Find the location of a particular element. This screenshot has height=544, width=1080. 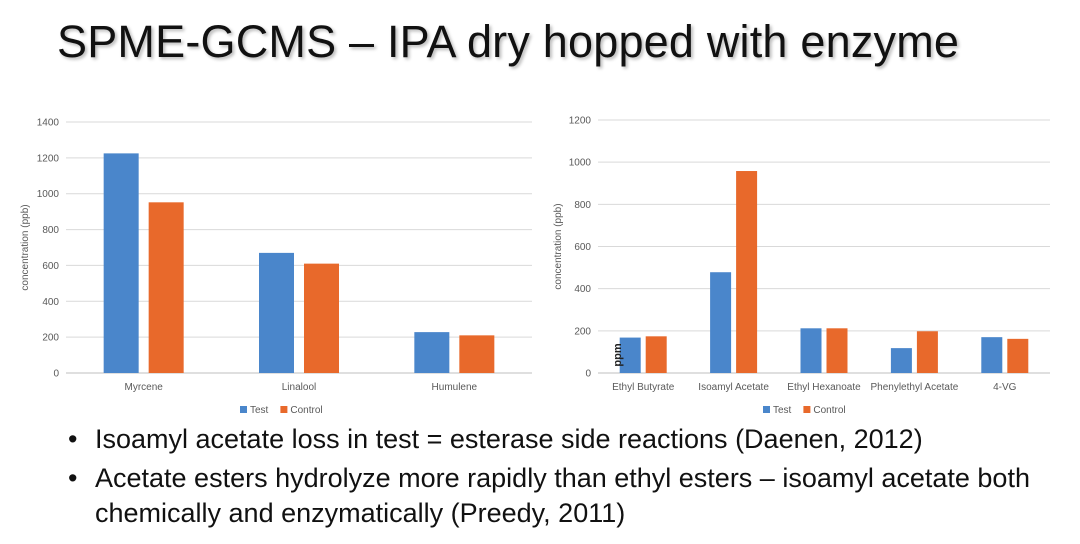

bar-test-linalool is located at coordinates (276, 312).